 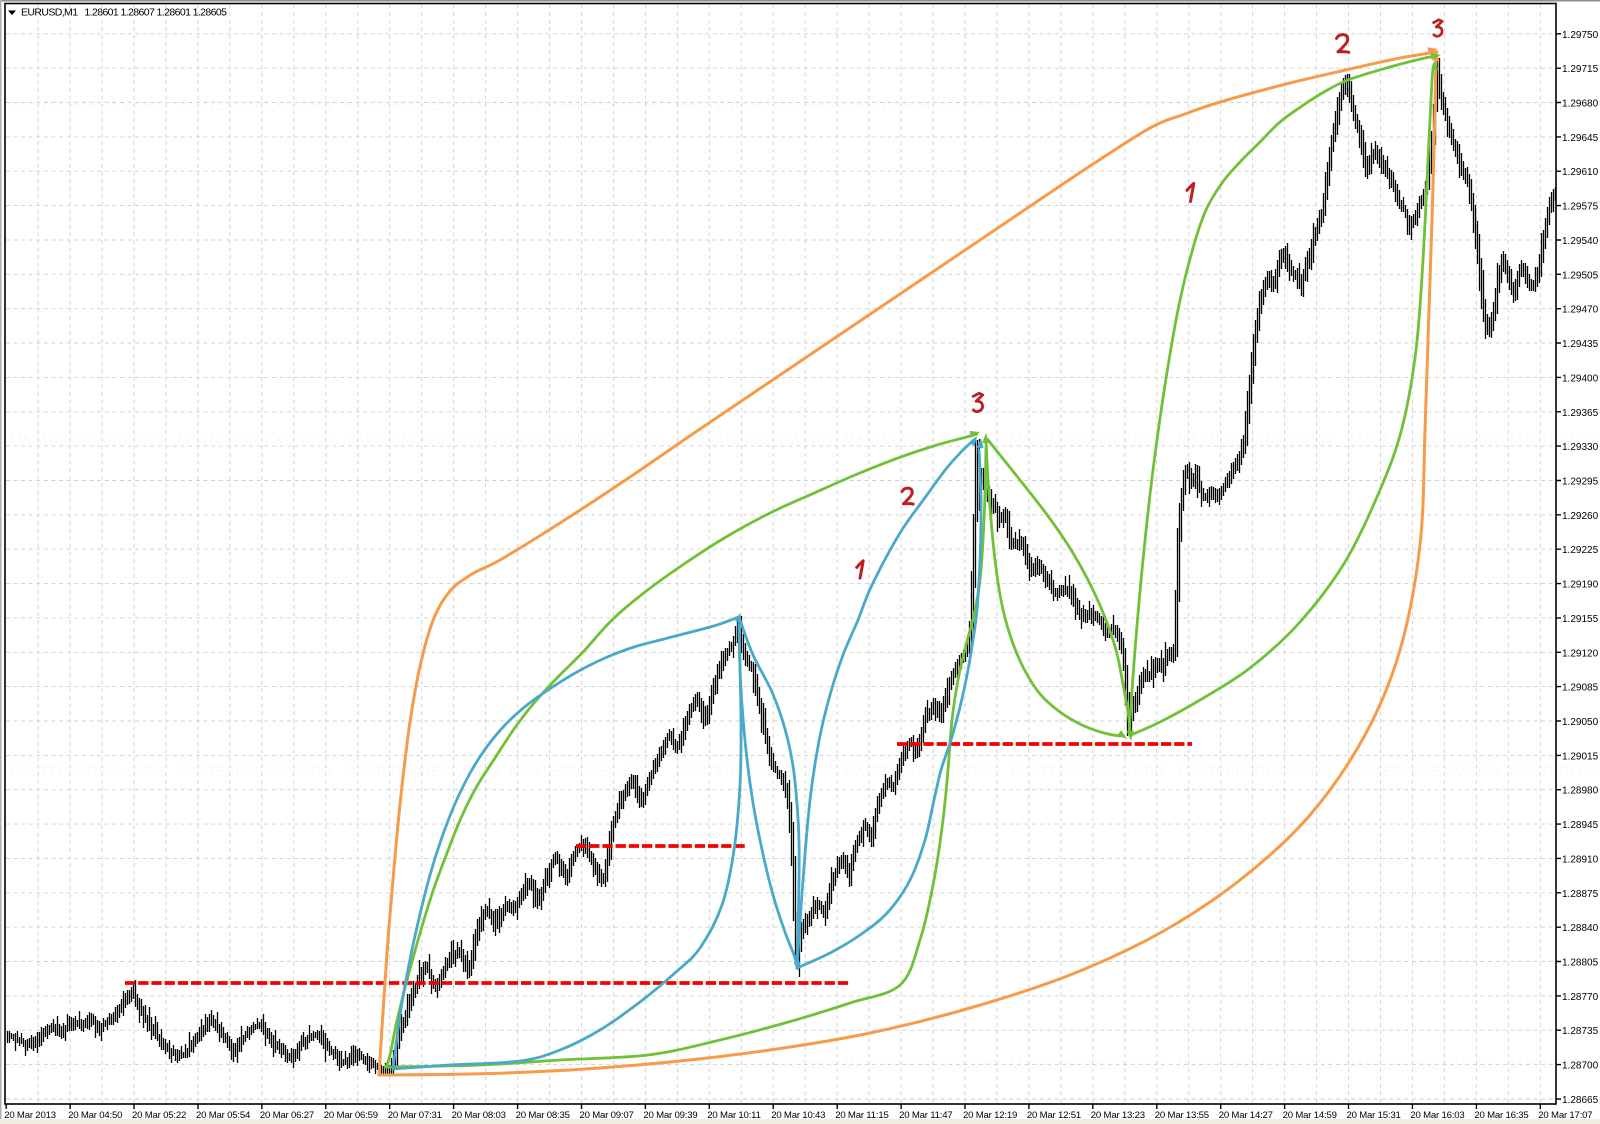 What do you see at coordinates (1580, 756) in the screenshot?
I see `svg-text: 1.29015` at bounding box center [1580, 756].